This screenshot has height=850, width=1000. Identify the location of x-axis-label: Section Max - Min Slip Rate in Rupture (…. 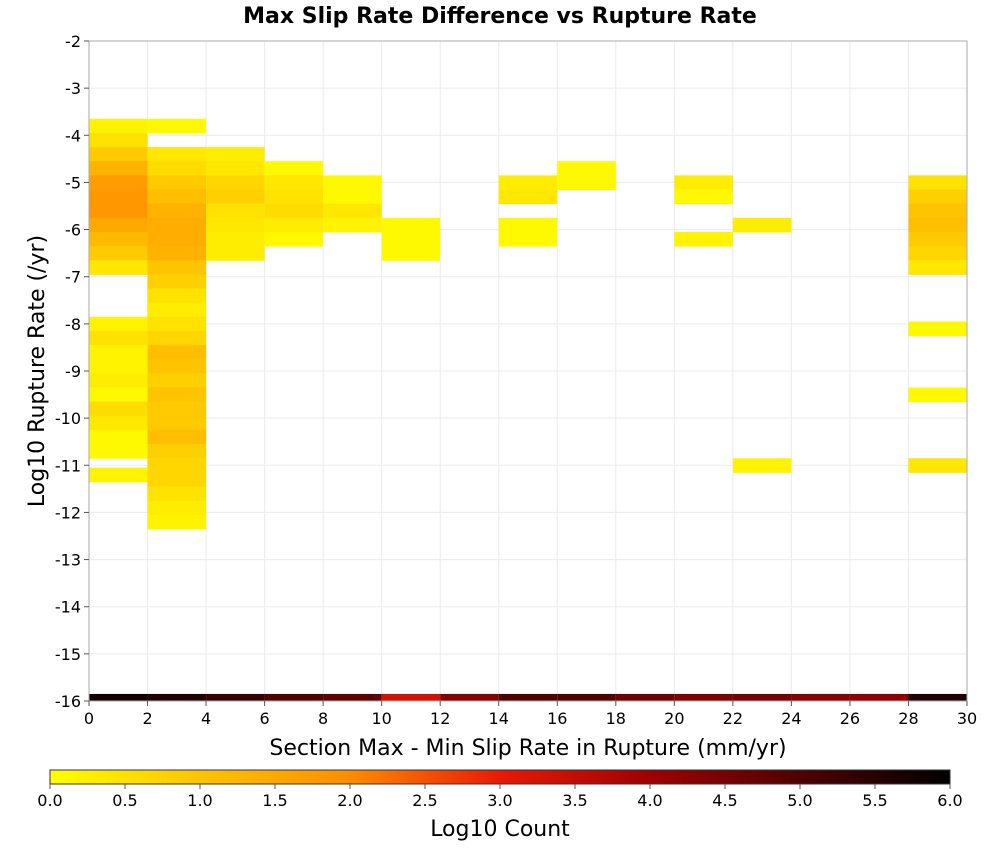
(527, 748).